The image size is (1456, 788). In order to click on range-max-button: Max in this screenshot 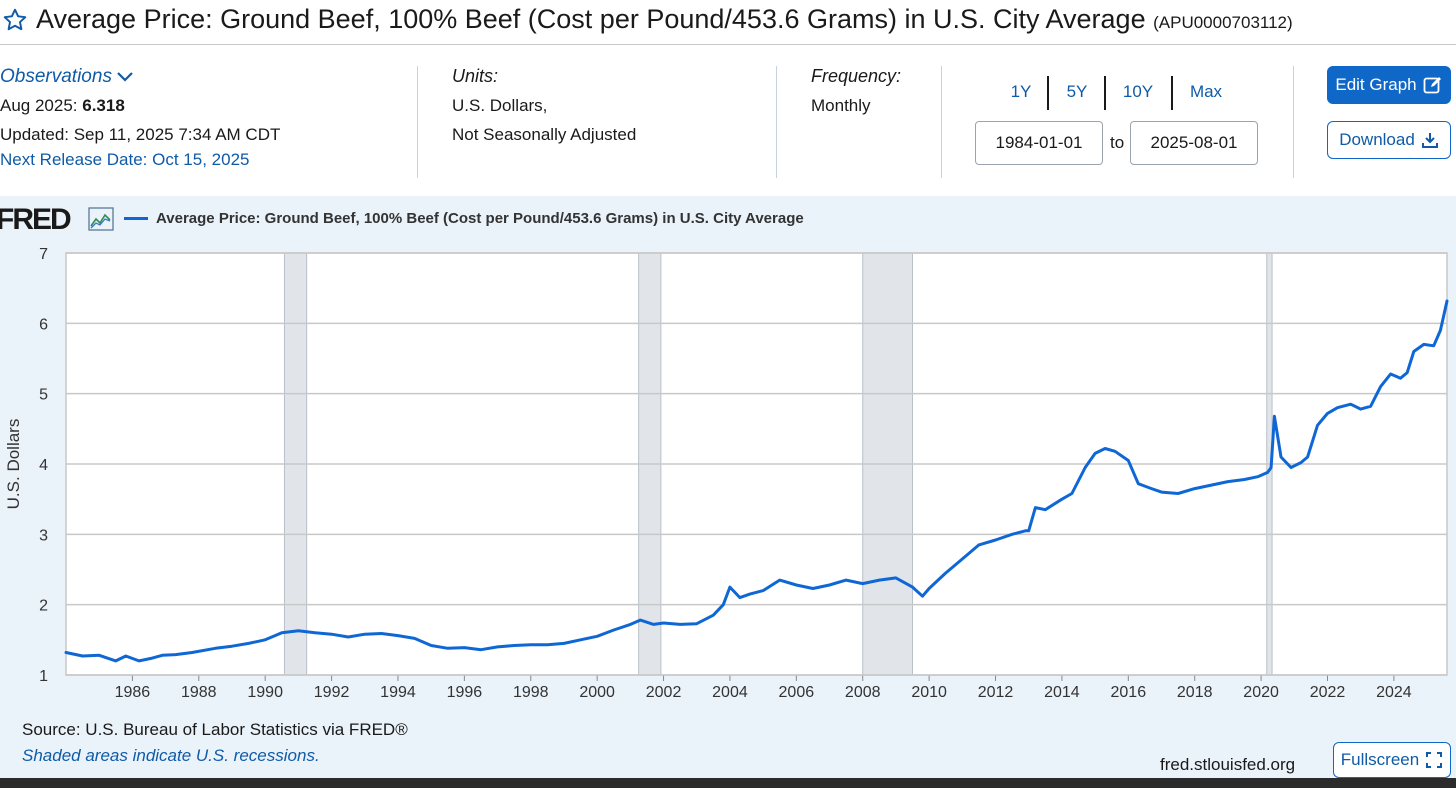, I will do `click(1206, 91)`.